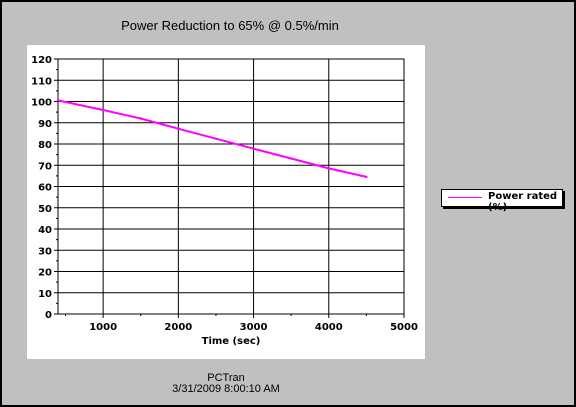 This screenshot has width=576, height=407. I want to click on y-tick-label: 80, so click(45, 145).